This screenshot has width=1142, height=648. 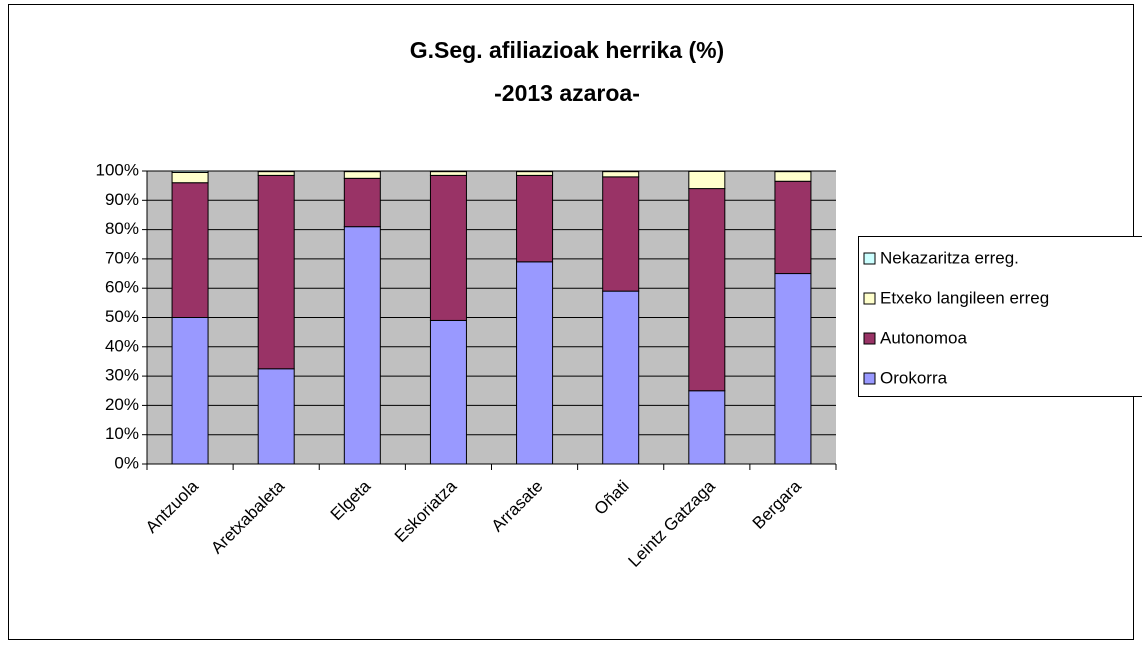 What do you see at coordinates (122, 345) in the screenshot?
I see `y-tick-label: 40%` at bounding box center [122, 345].